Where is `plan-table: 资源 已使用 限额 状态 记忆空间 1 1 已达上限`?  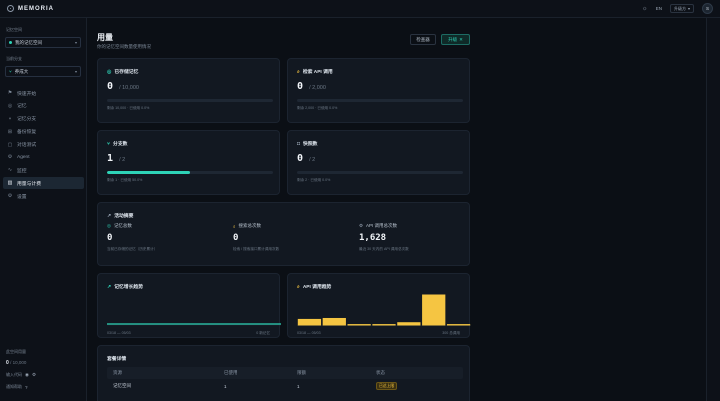
plan-table: 资源 已使用 限额 状态 记忆空间 1 1 已达上限 is located at coordinates (285, 380).